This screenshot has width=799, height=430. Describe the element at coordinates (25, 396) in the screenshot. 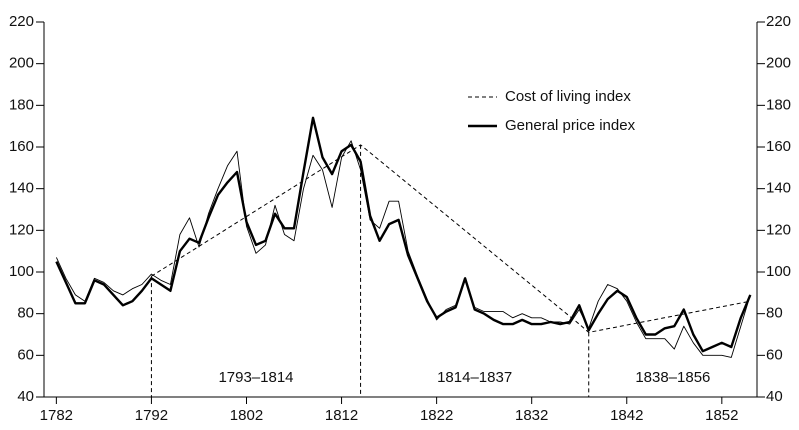

I see `y-tick-label: 40` at that location.